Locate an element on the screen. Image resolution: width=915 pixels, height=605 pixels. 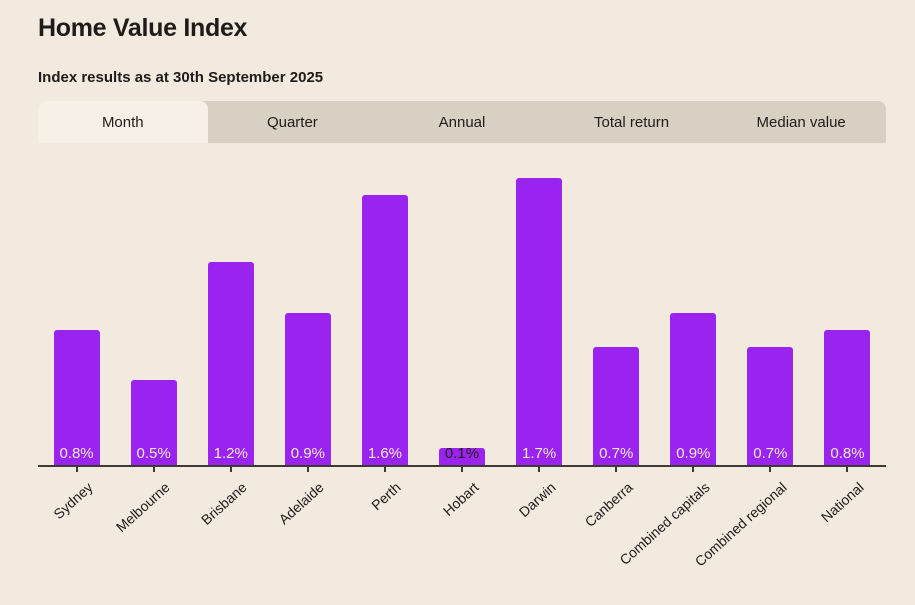
tab-quarter: Quarter is located at coordinates (292, 122).